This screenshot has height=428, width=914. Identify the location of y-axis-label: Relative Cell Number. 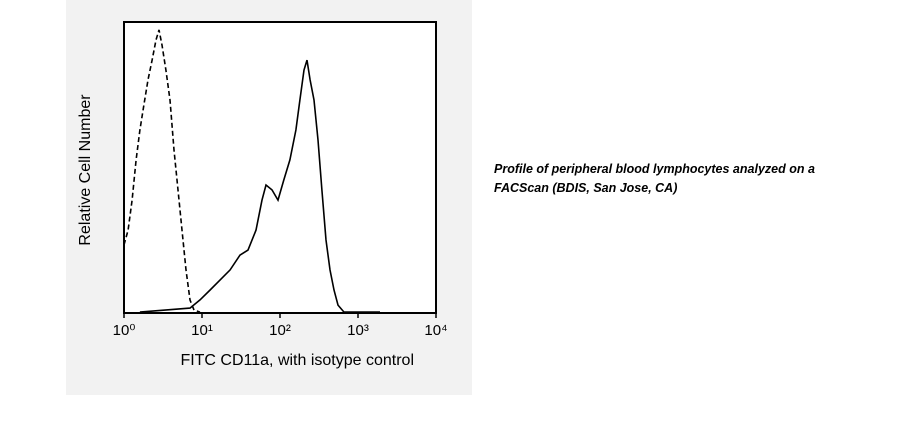
(85, 170).